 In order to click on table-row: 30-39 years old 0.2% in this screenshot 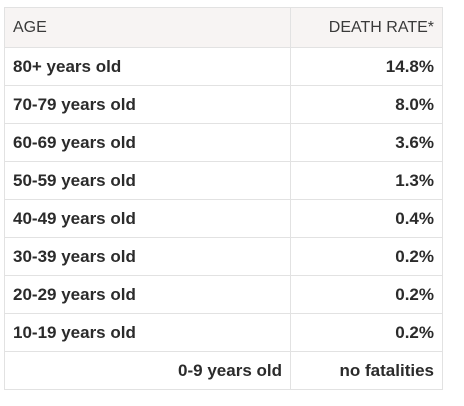, I will do `click(223, 256)`.